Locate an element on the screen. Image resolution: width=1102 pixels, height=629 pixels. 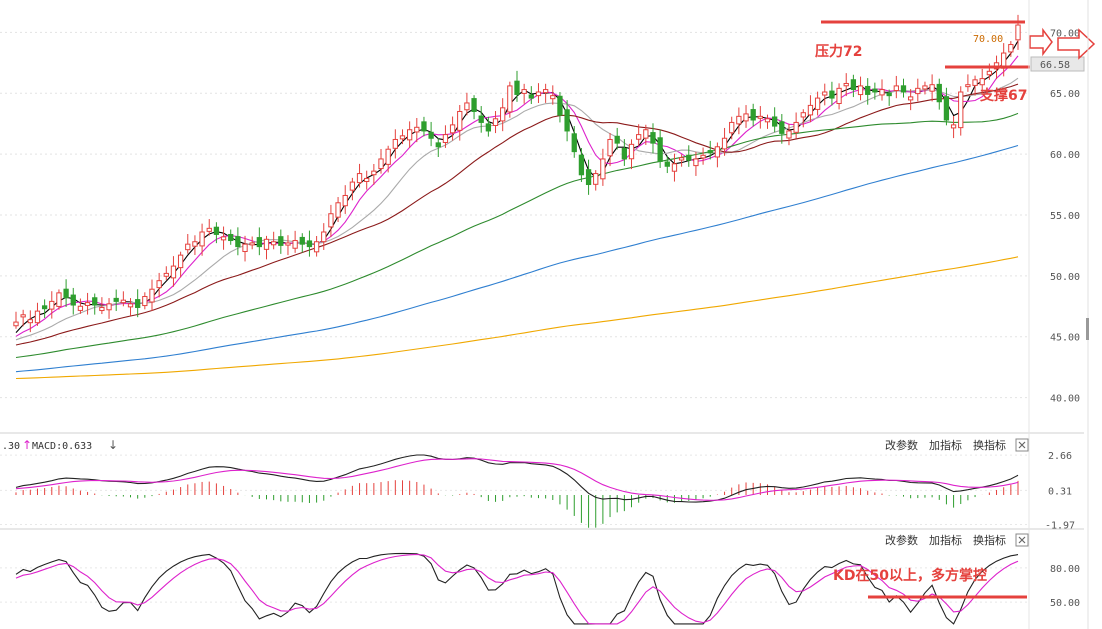
arrow-up-icon: ↑ is located at coordinates (27, 445).